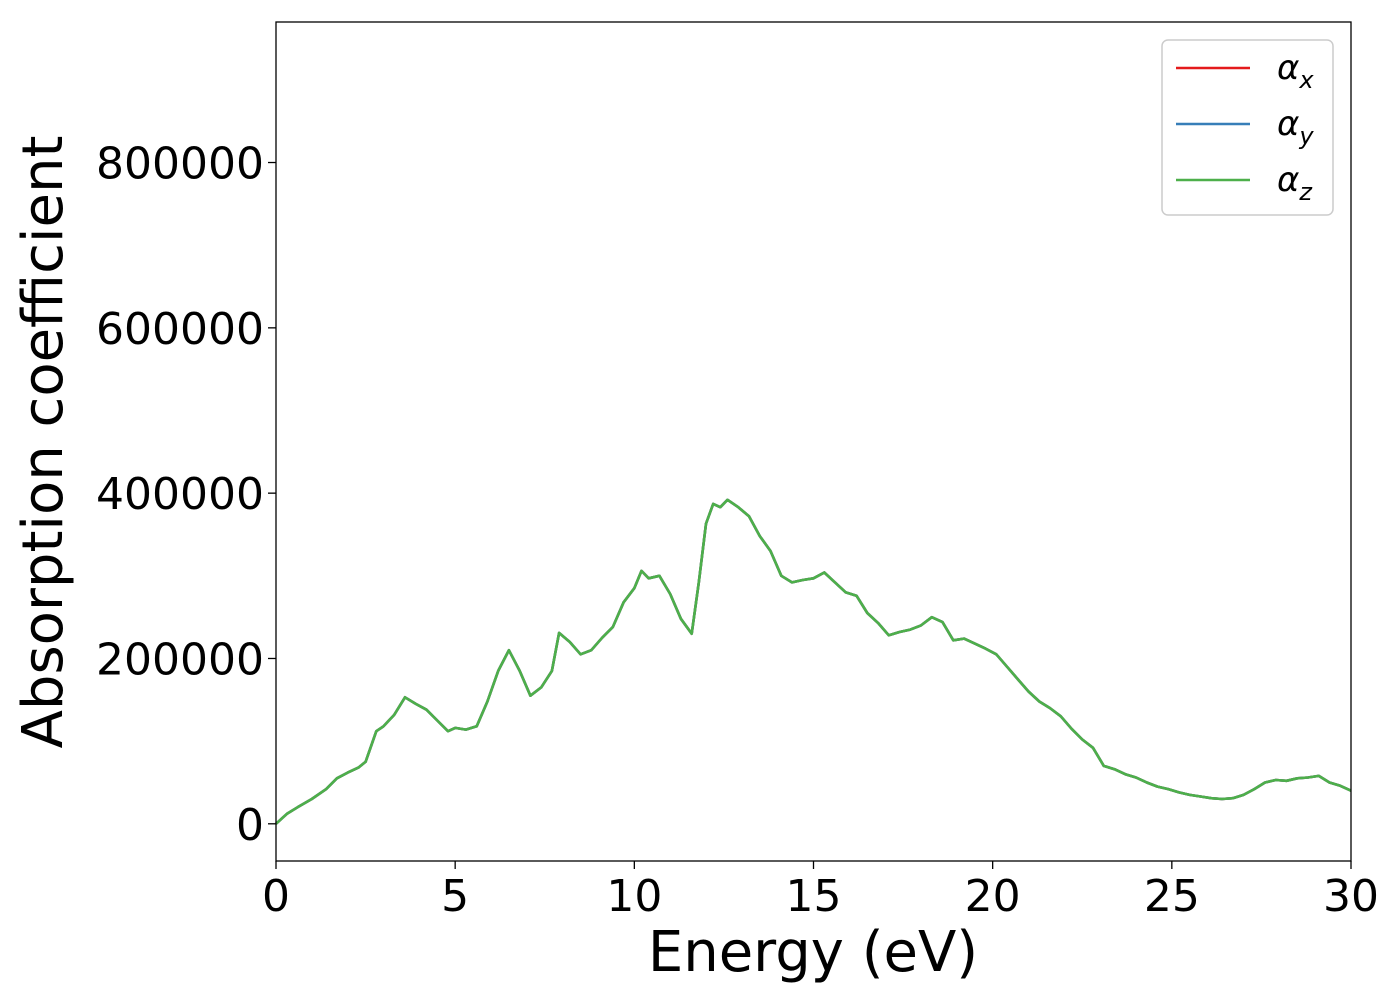  Describe the element at coordinates (250, 825) in the screenshot. I see `y-tick-label: 0` at that location.